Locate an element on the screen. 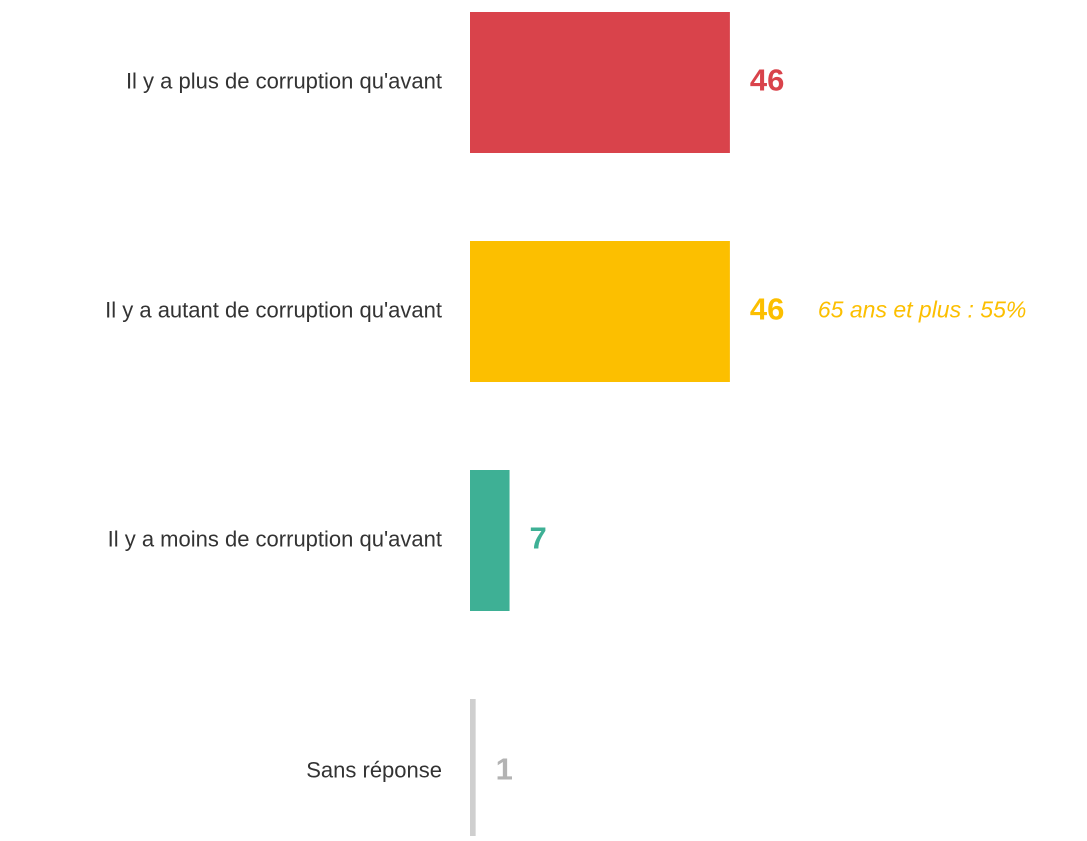 This screenshot has width=1087, height=841. category-label: Sans réponse is located at coordinates (374, 769).